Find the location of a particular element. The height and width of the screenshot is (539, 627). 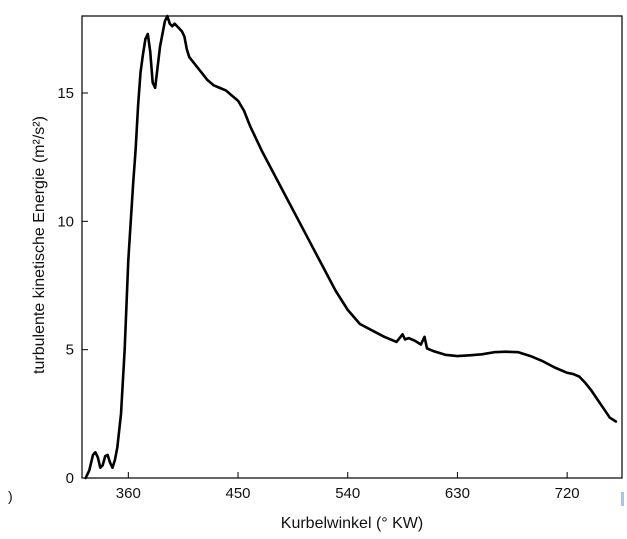

x-axis-label: Kurbelwinkel (° KW) is located at coordinates (352, 523).